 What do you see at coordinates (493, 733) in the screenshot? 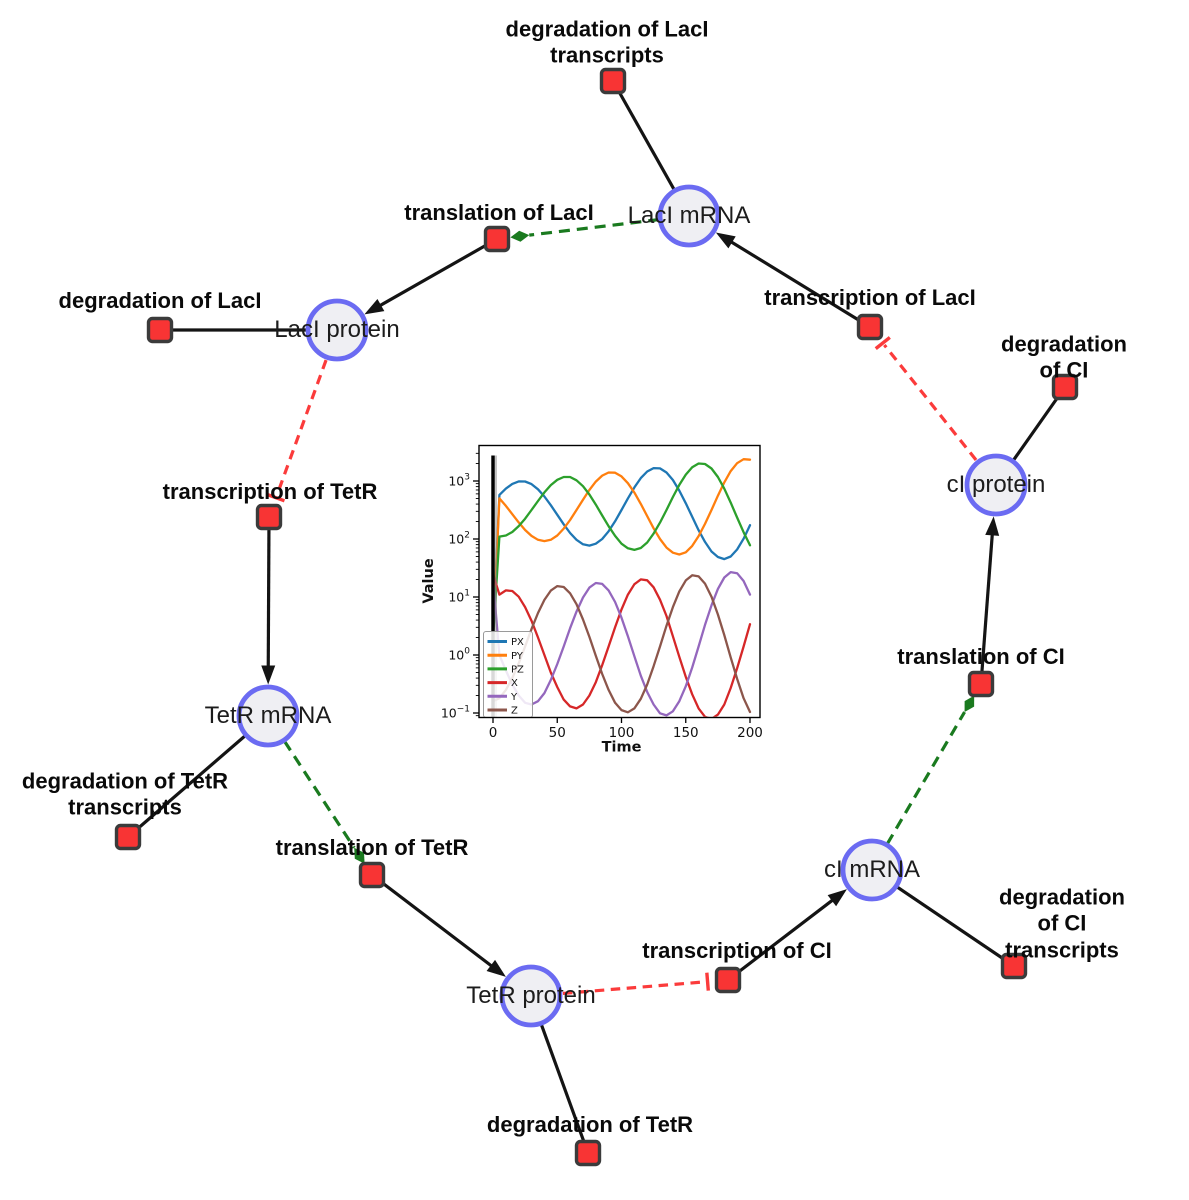
I see `x-tick-label-0: 0` at bounding box center [493, 733].